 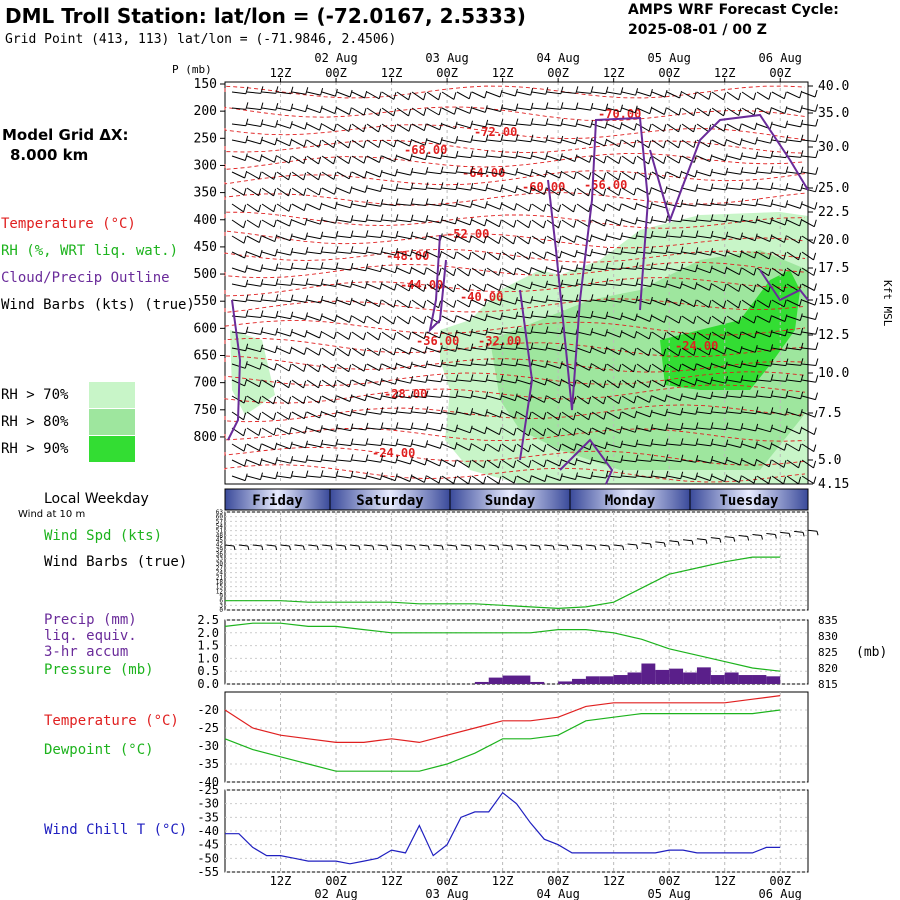 I want to click on isotherm, so click(x=515, y=239).